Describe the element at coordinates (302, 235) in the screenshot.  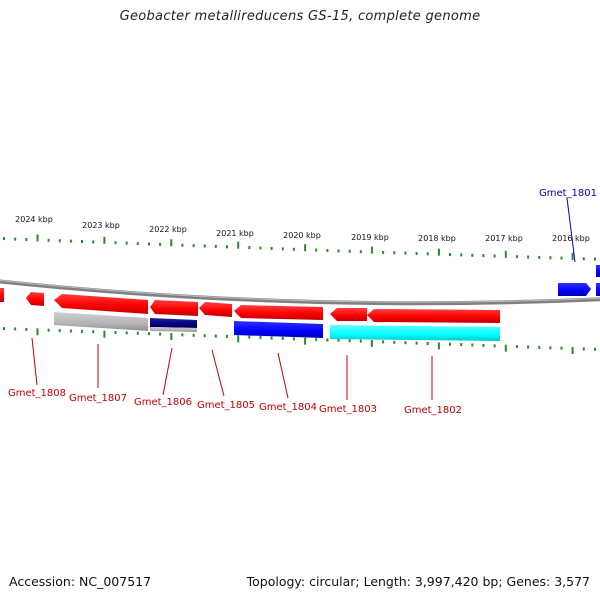
I see `ruler-label-2020: 2020 kbp` at that location.